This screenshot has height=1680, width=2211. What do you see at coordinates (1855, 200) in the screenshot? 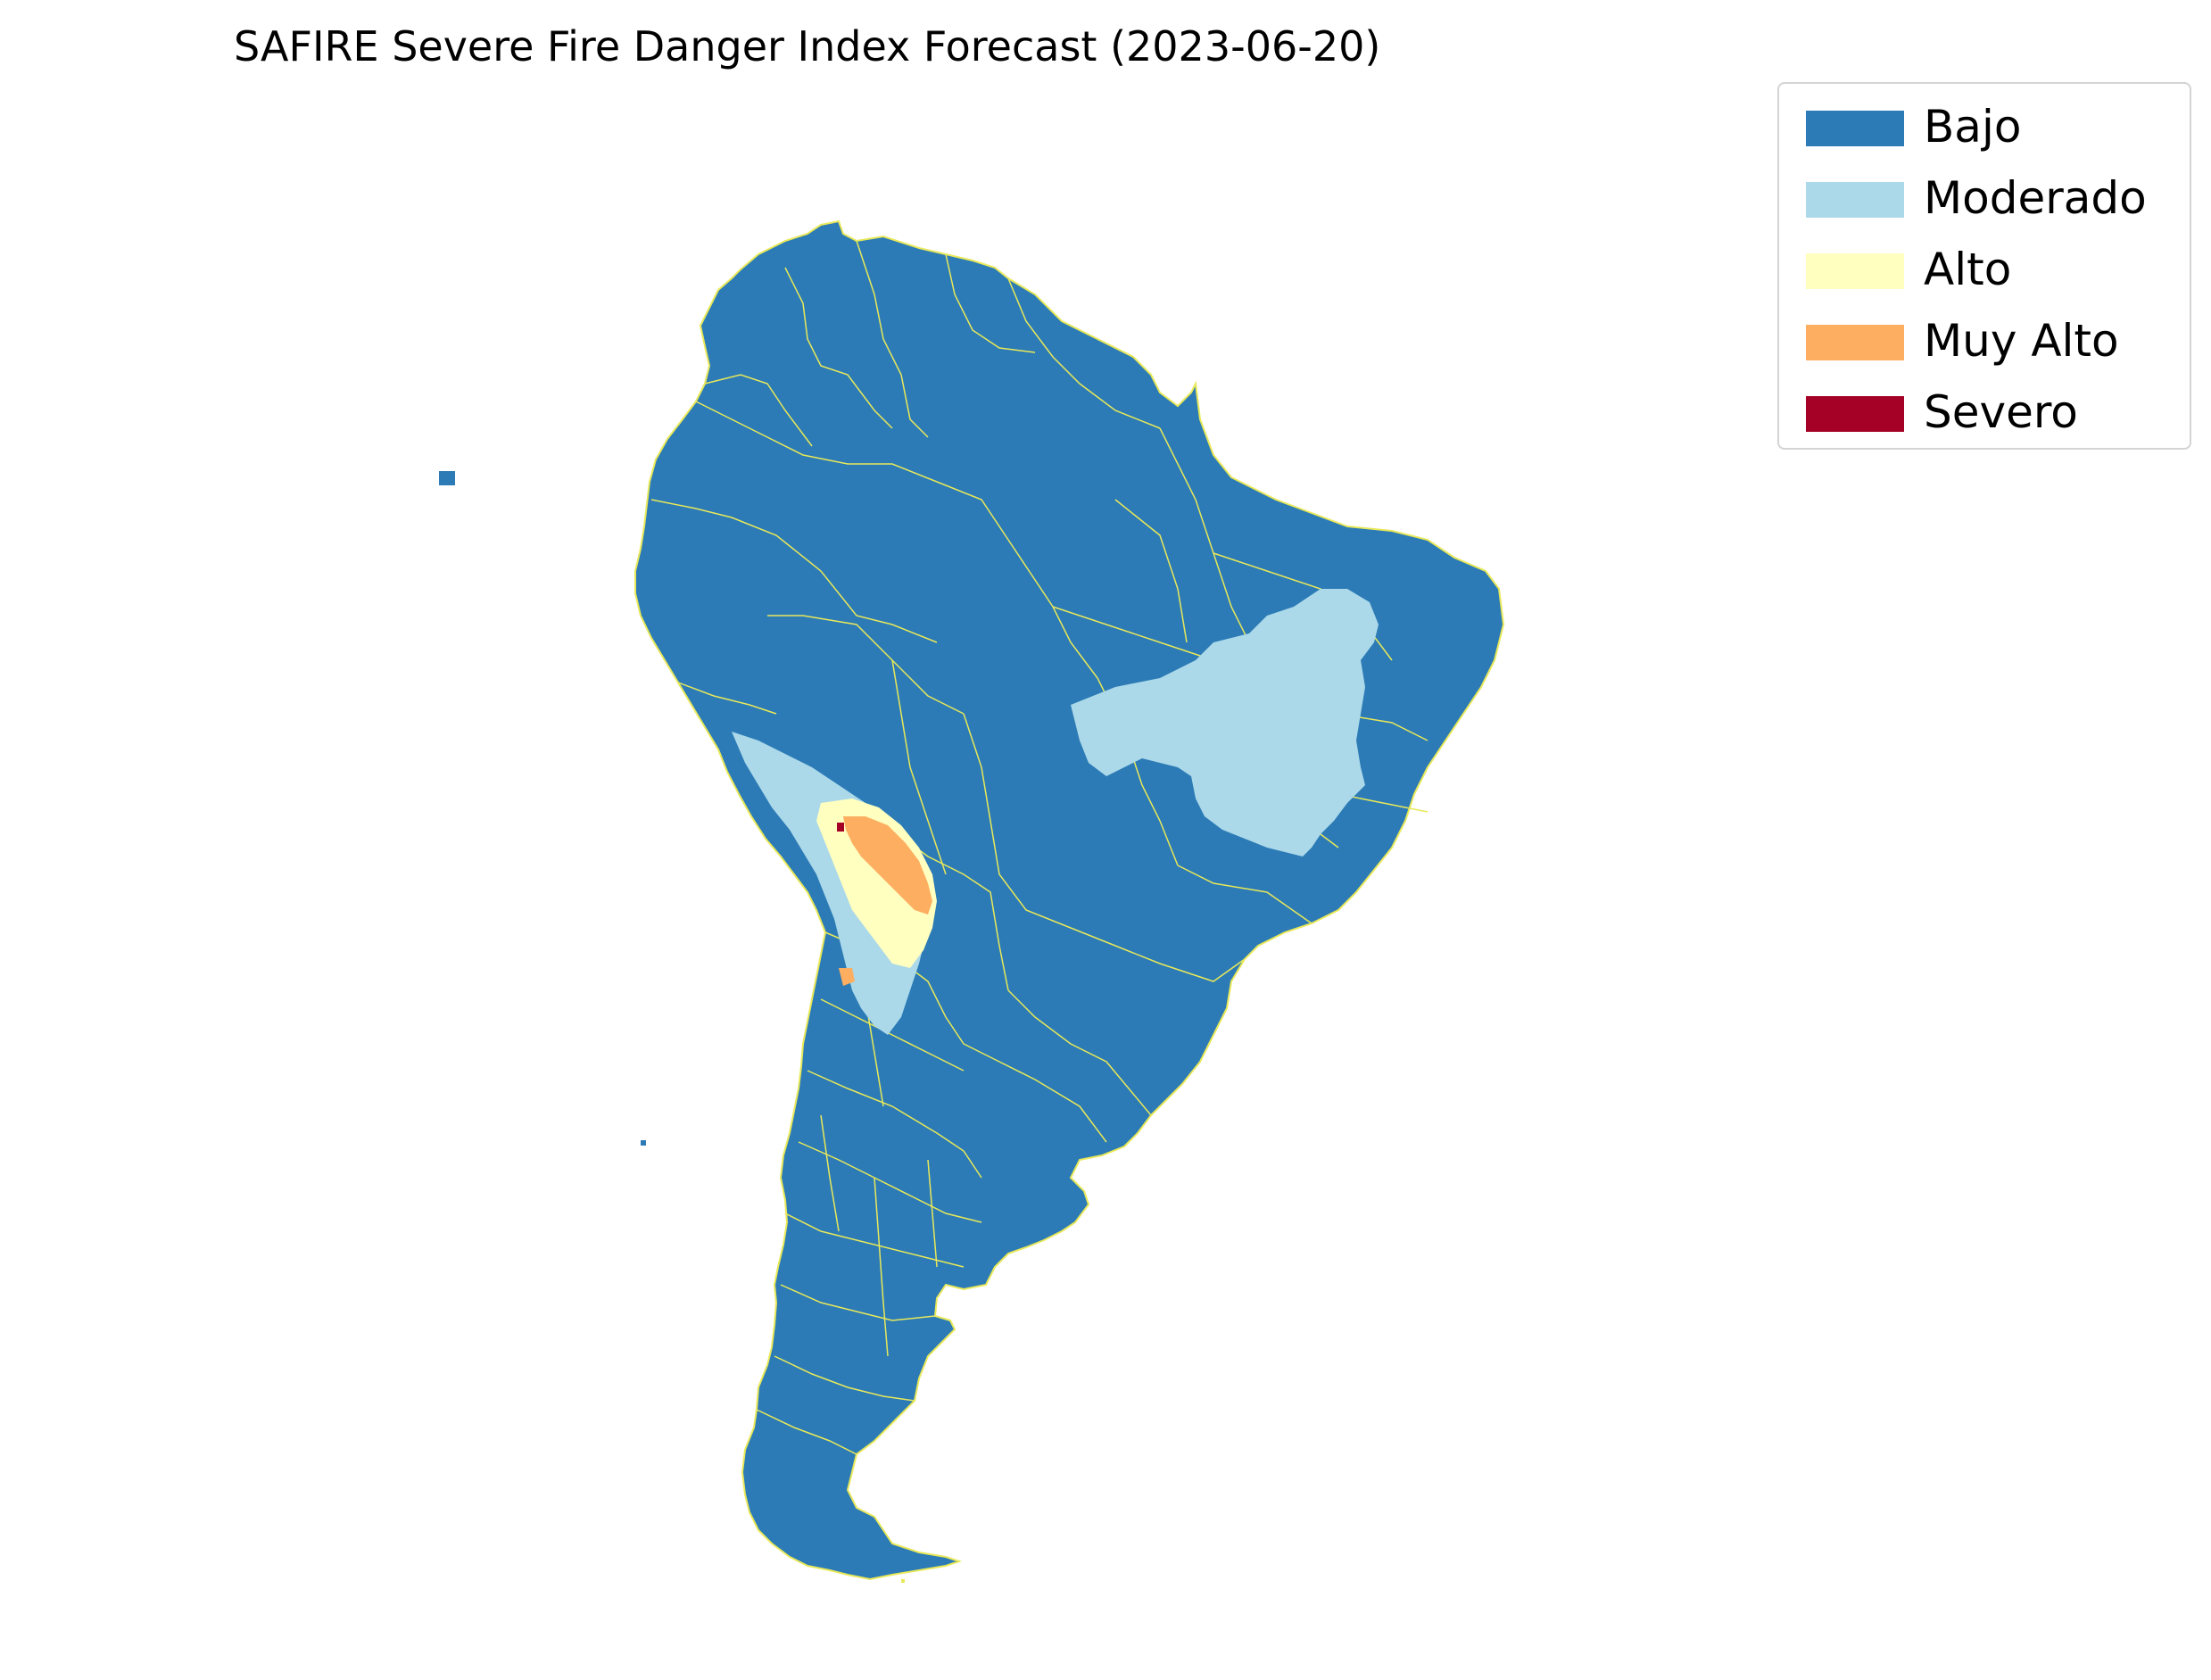
I see `legend-swatch-moderado` at bounding box center [1855, 200].